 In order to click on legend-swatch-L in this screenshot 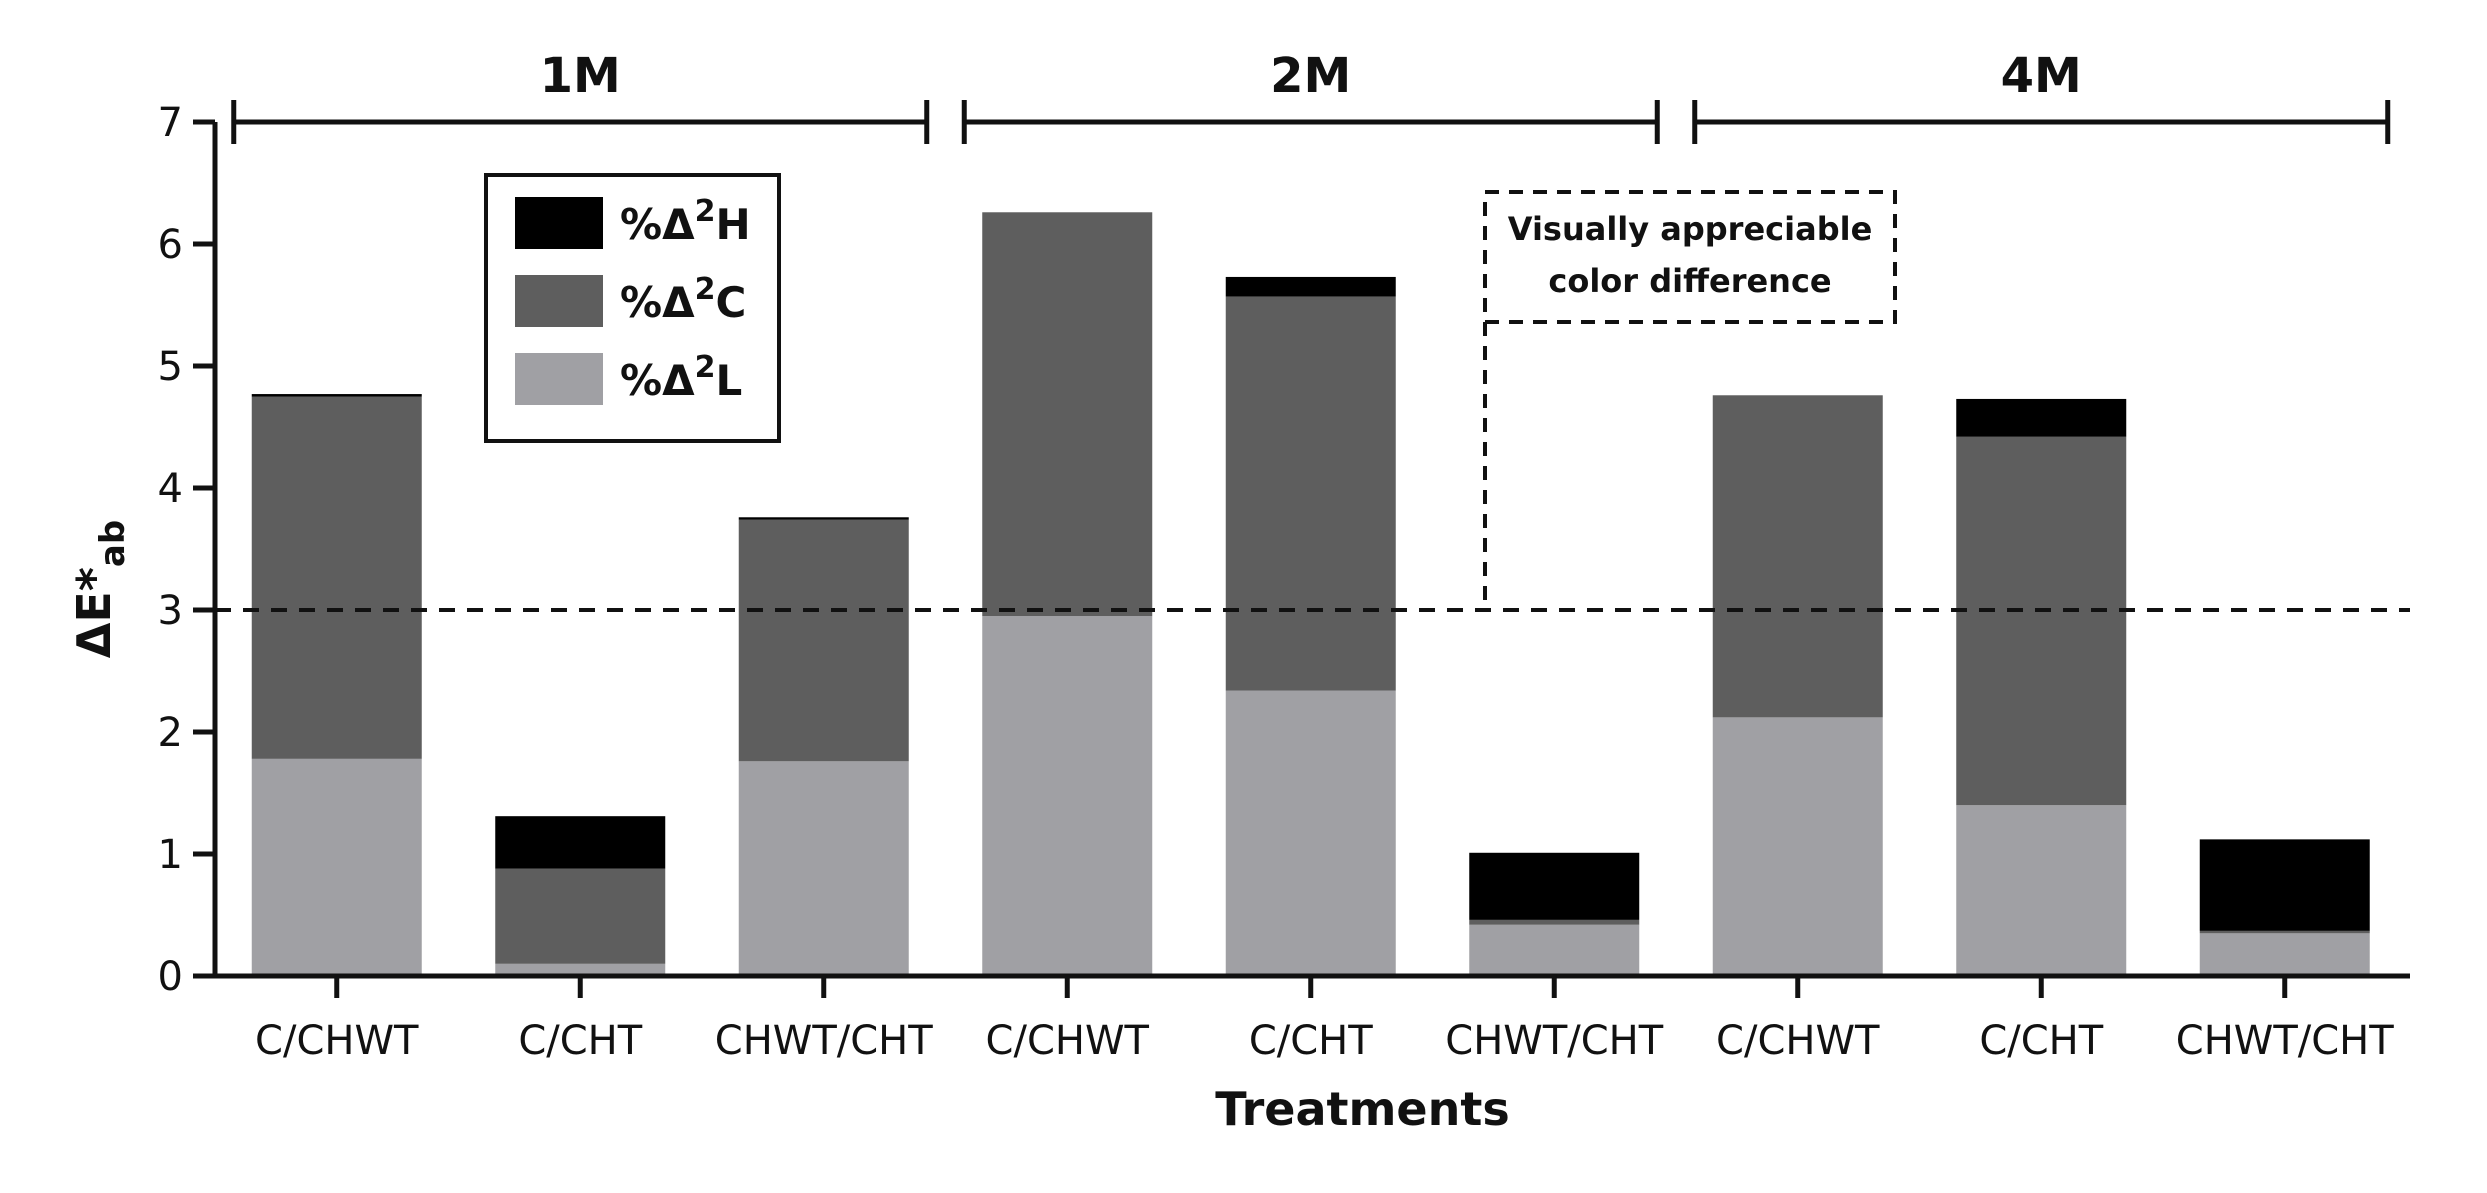, I will do `click(559, 379)`.